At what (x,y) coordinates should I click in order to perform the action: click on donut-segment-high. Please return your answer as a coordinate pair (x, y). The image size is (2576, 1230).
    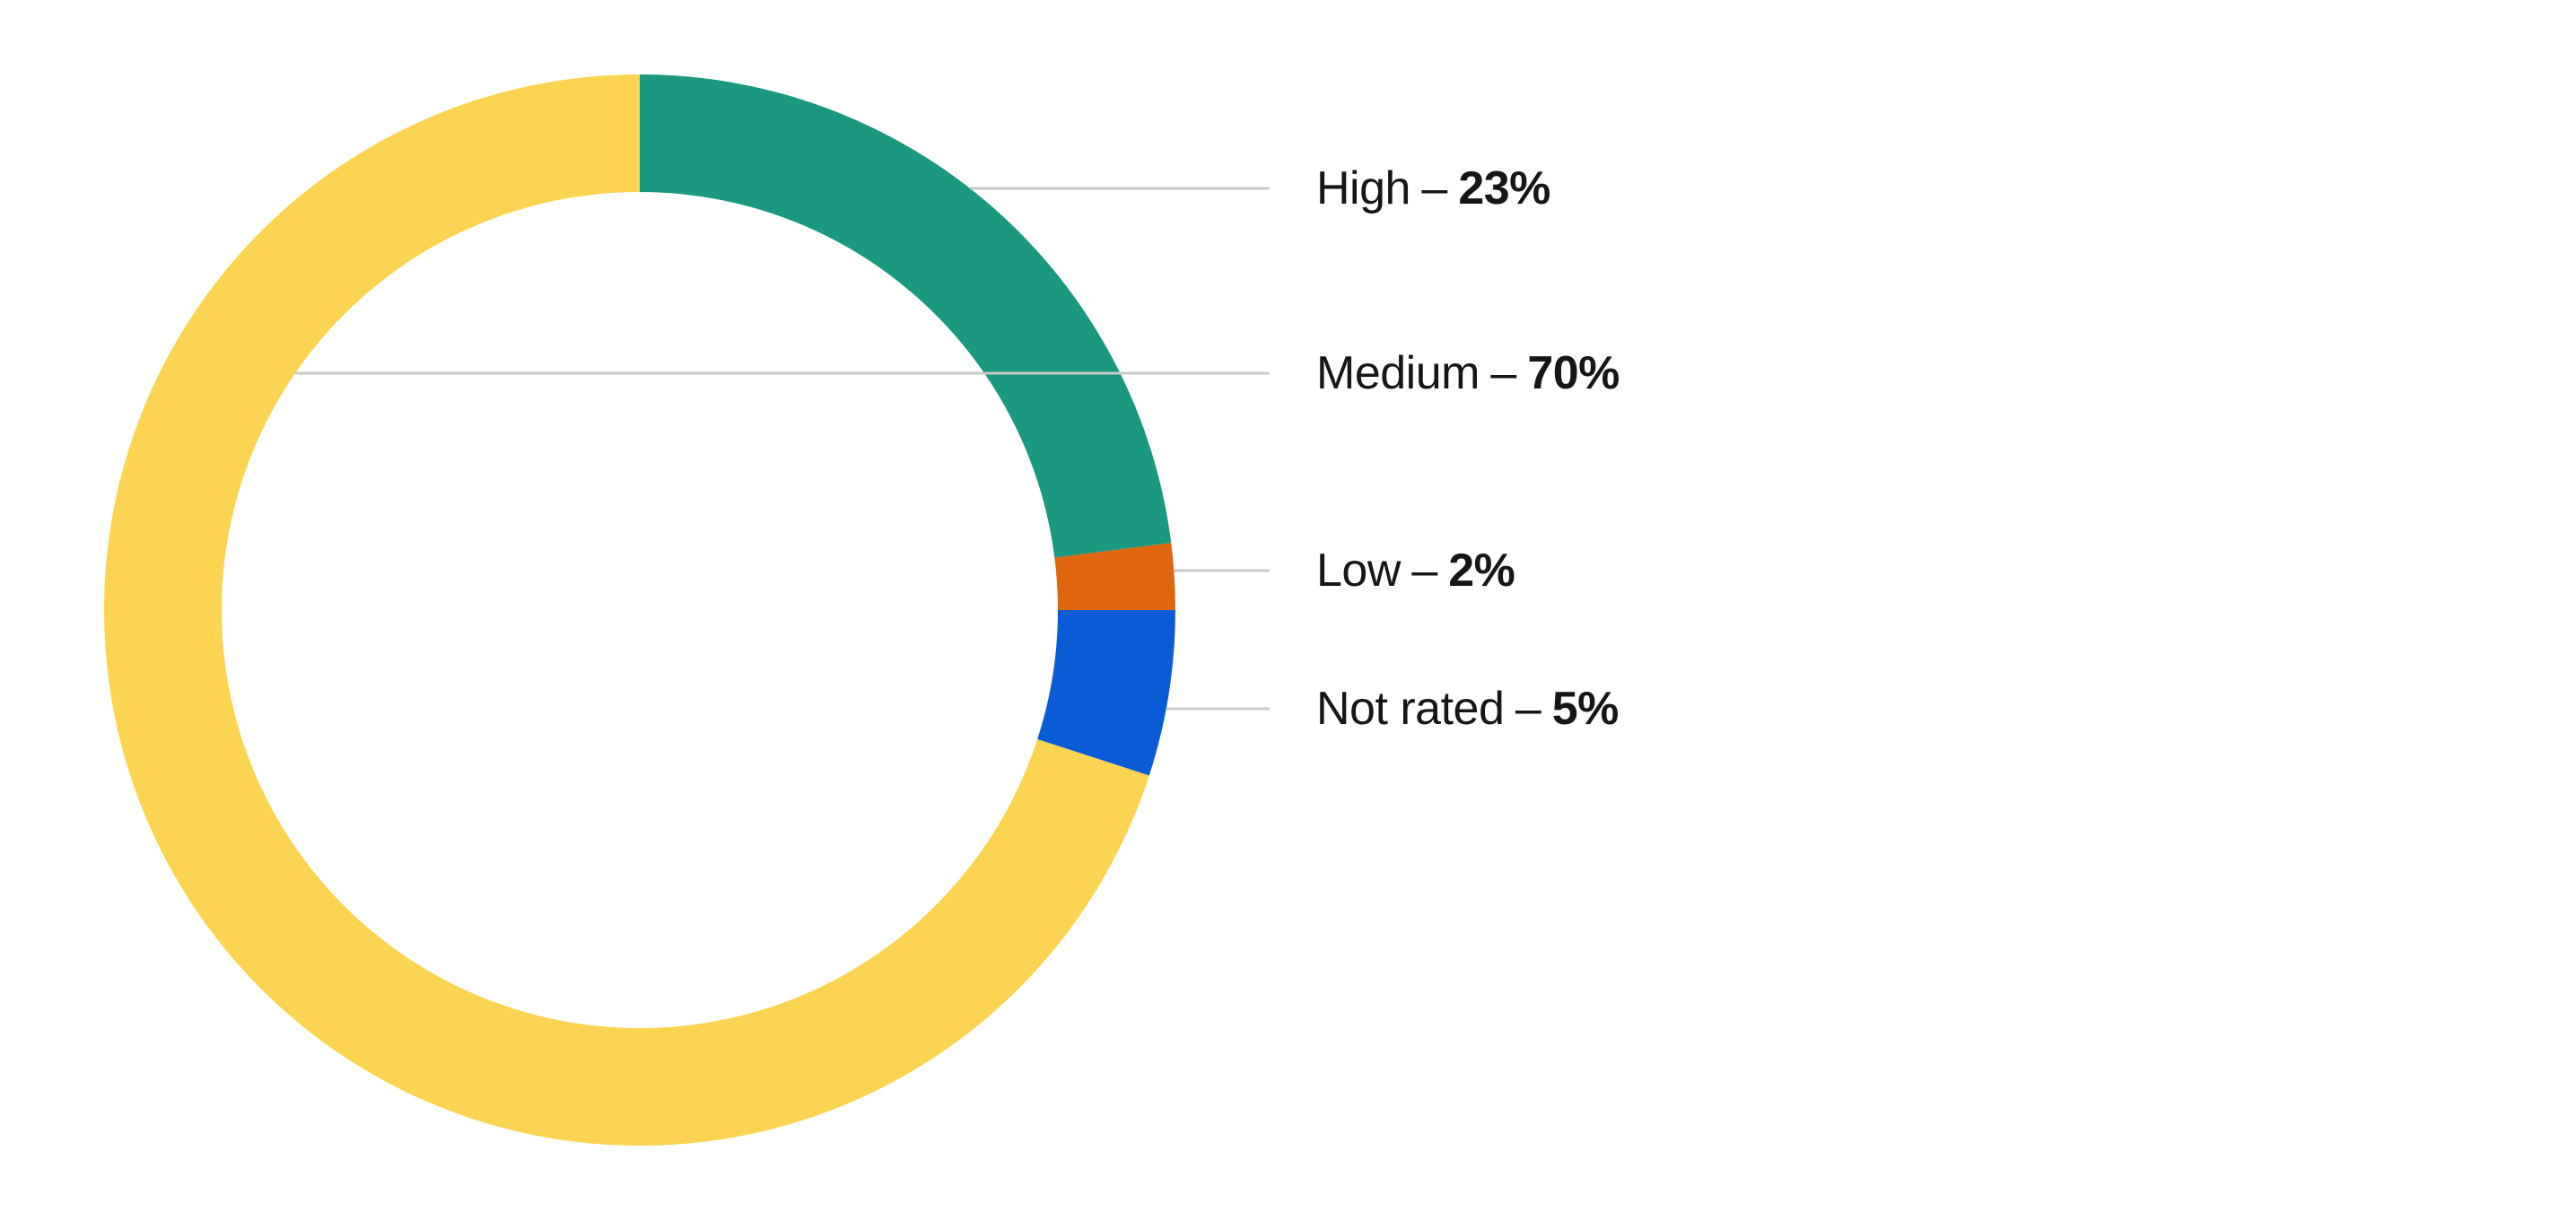
    Looking at the image, I should click on (906, 316).